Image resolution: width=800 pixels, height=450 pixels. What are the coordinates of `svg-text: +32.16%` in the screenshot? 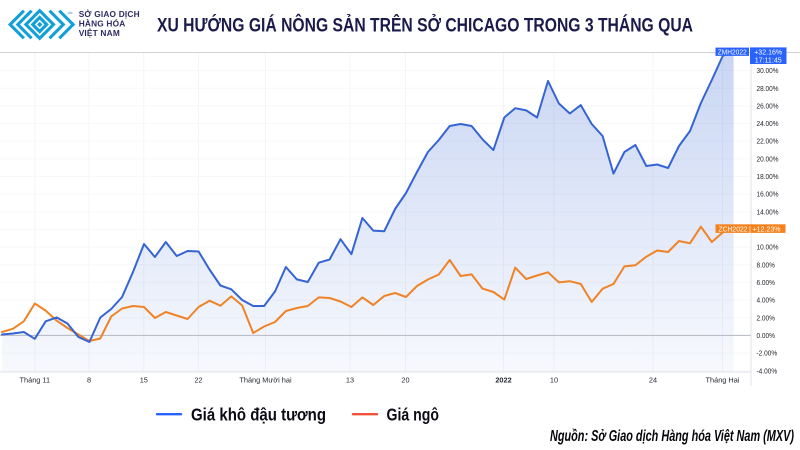 It's located at (768, 52).